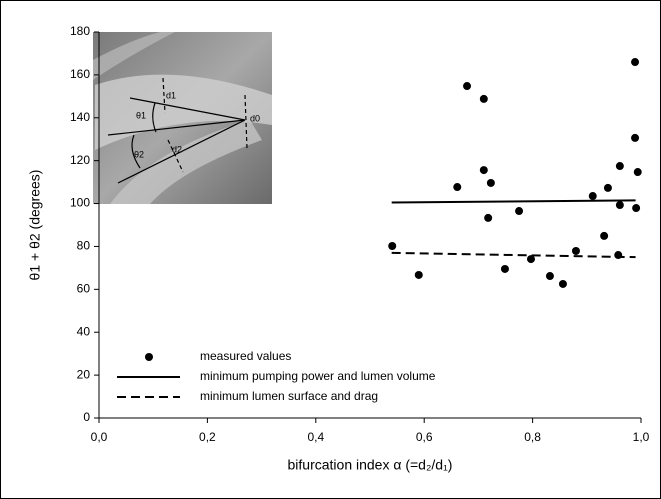  What do you see at coordinates (35, 225) in the screenshot?
I see `y-axis-label: θ1 + θ2 (degrees)` at bounding box center [35, 225].